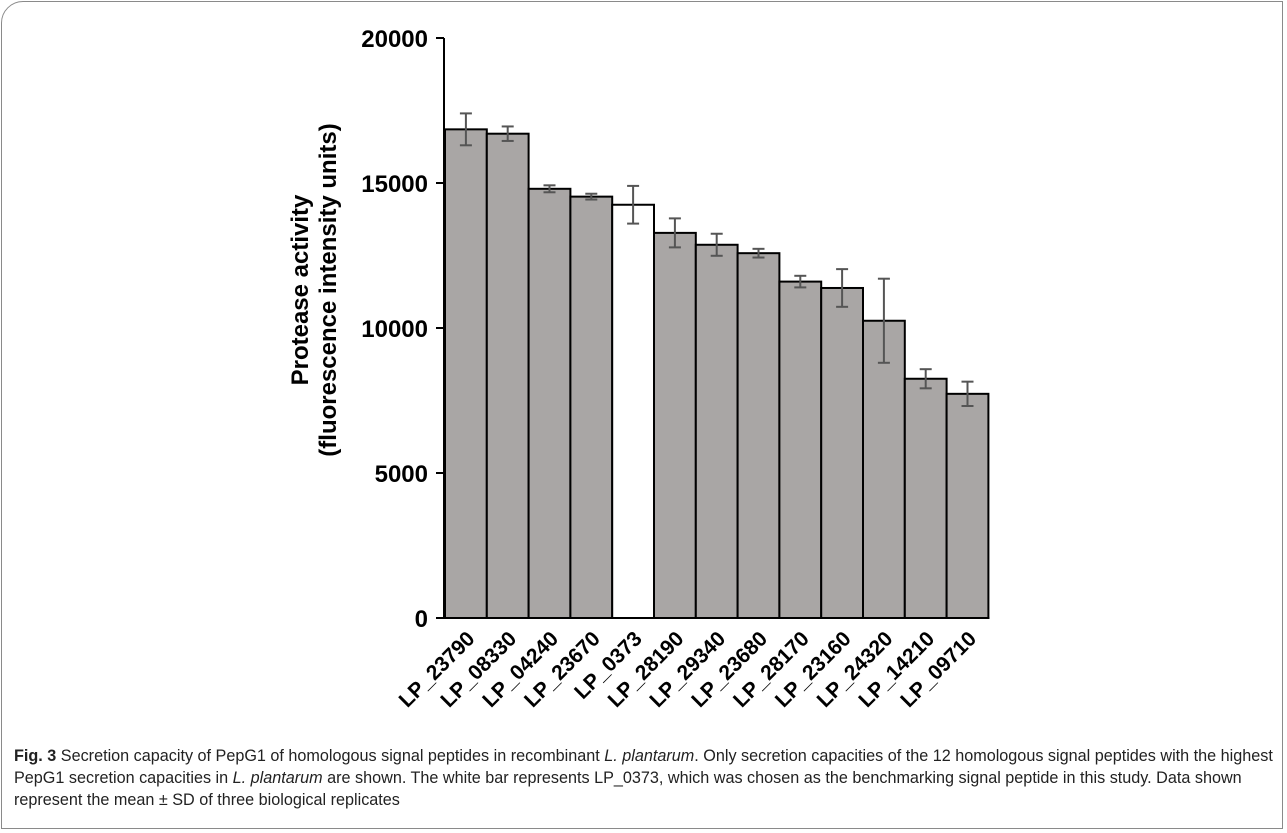  I want to click on caption-species-1: L. plantarum, so click(649, 756).